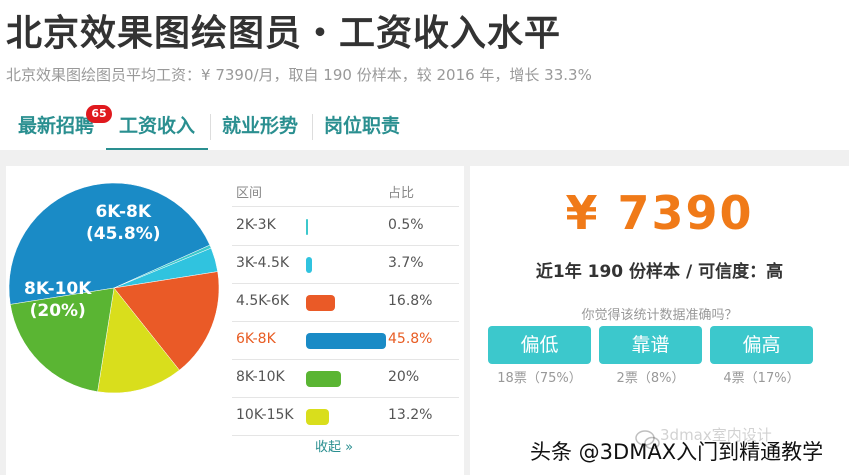  What do you see at coordinates (345, 416) in the screenshot?
I see `table-row: 10K-15K 13.2%` at bounding box center [345, 416].